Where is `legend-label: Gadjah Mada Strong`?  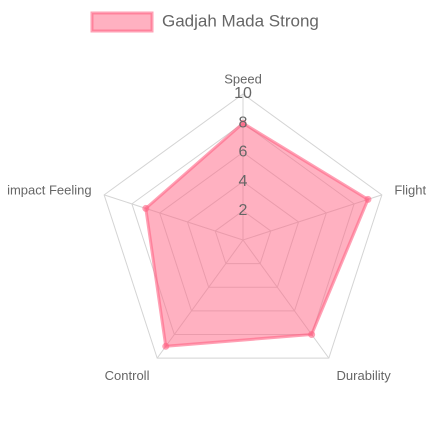
legend-label: Gadjah Mada Strong is located at coordinates (240, 20).